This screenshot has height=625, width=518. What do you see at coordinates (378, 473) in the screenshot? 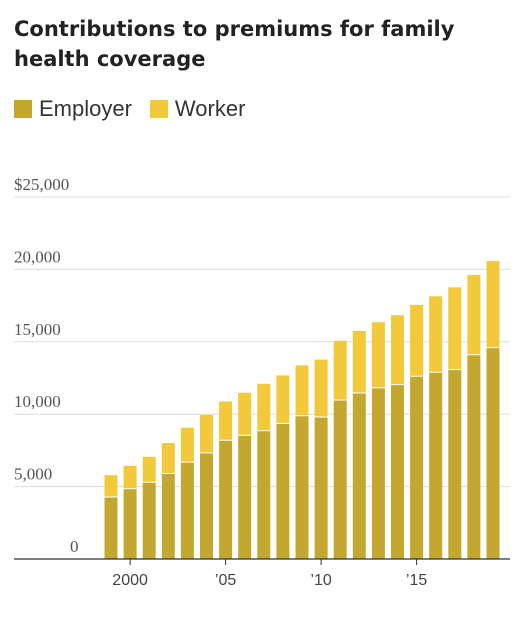
I see `bar-employer-2013` at bounding box center [378, 473].